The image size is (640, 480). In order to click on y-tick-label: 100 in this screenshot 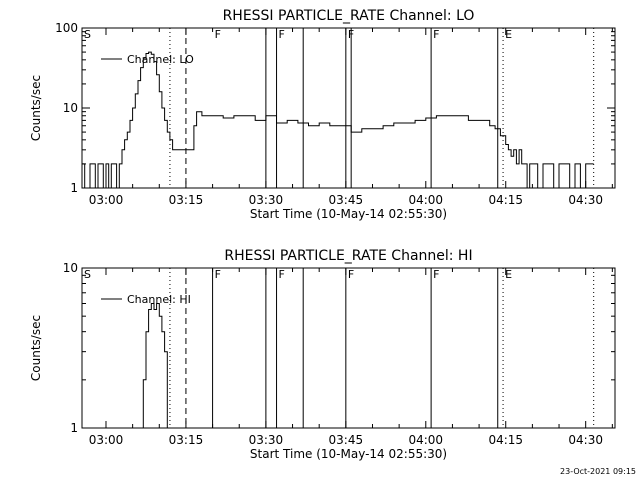, I will do `click(66, 28)`.